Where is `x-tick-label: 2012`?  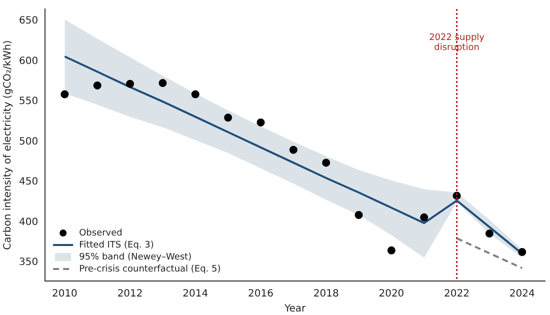 x-tick-label: 2012 is located at coordinates (130, 294).